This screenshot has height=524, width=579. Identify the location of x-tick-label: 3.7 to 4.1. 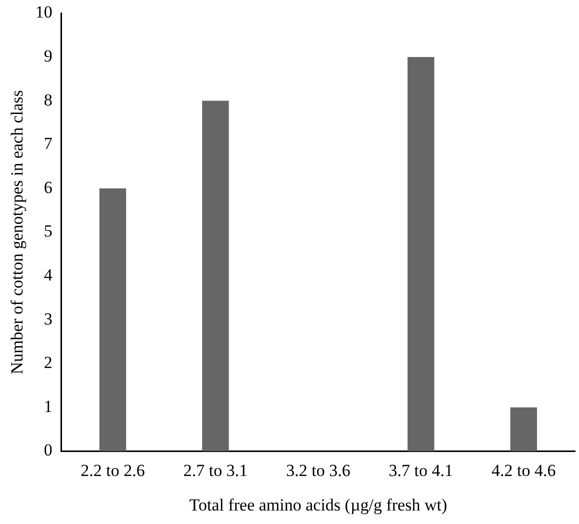
(421, 470).